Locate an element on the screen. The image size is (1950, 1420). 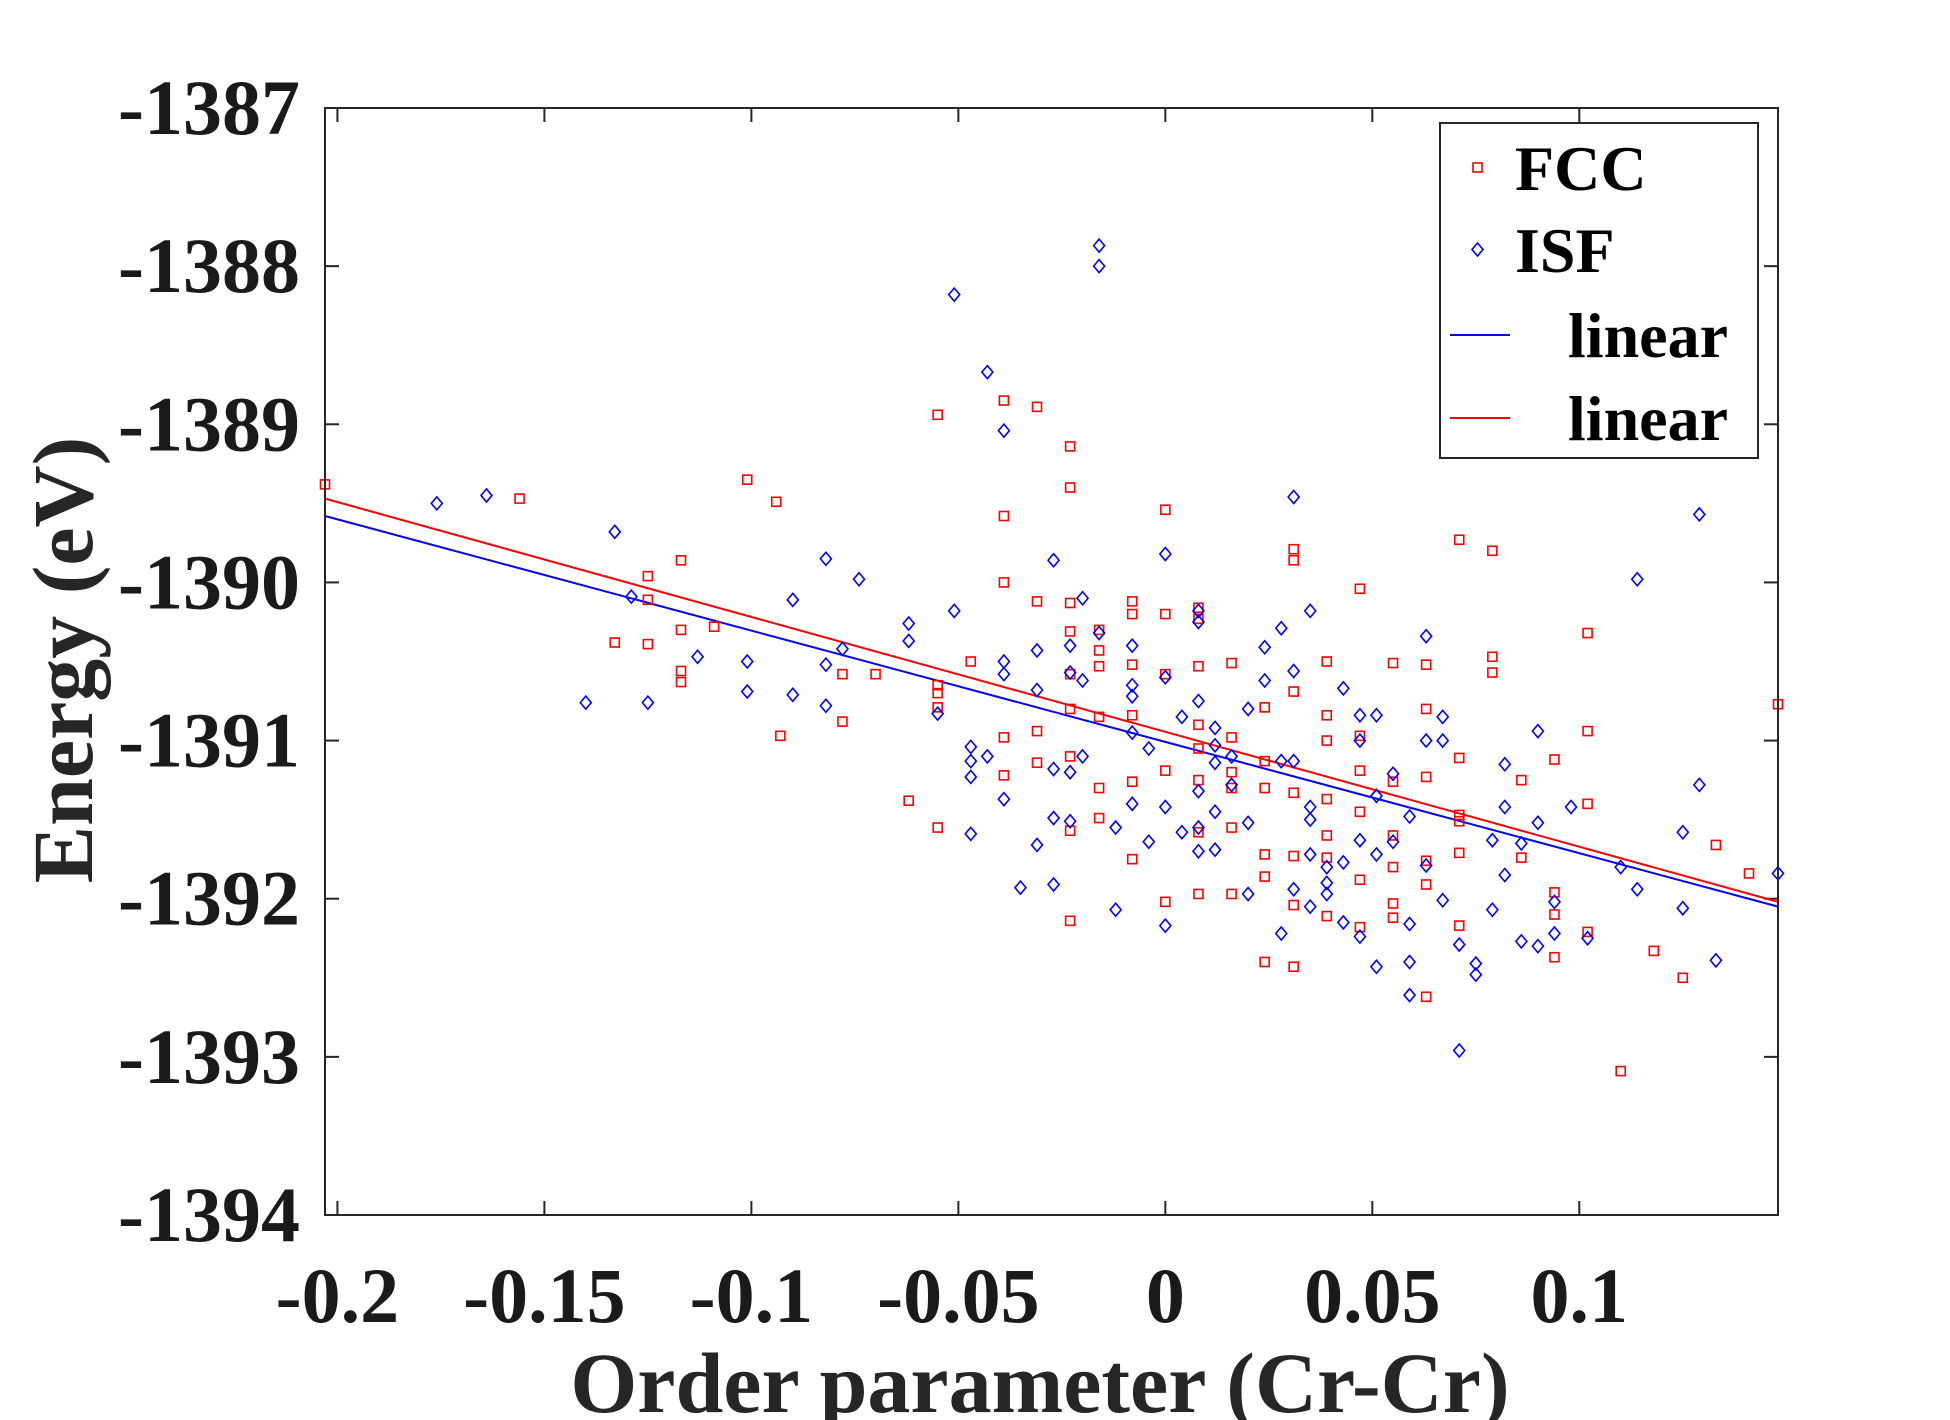
legend-isf-marker is located at coordinates (1477, 249).